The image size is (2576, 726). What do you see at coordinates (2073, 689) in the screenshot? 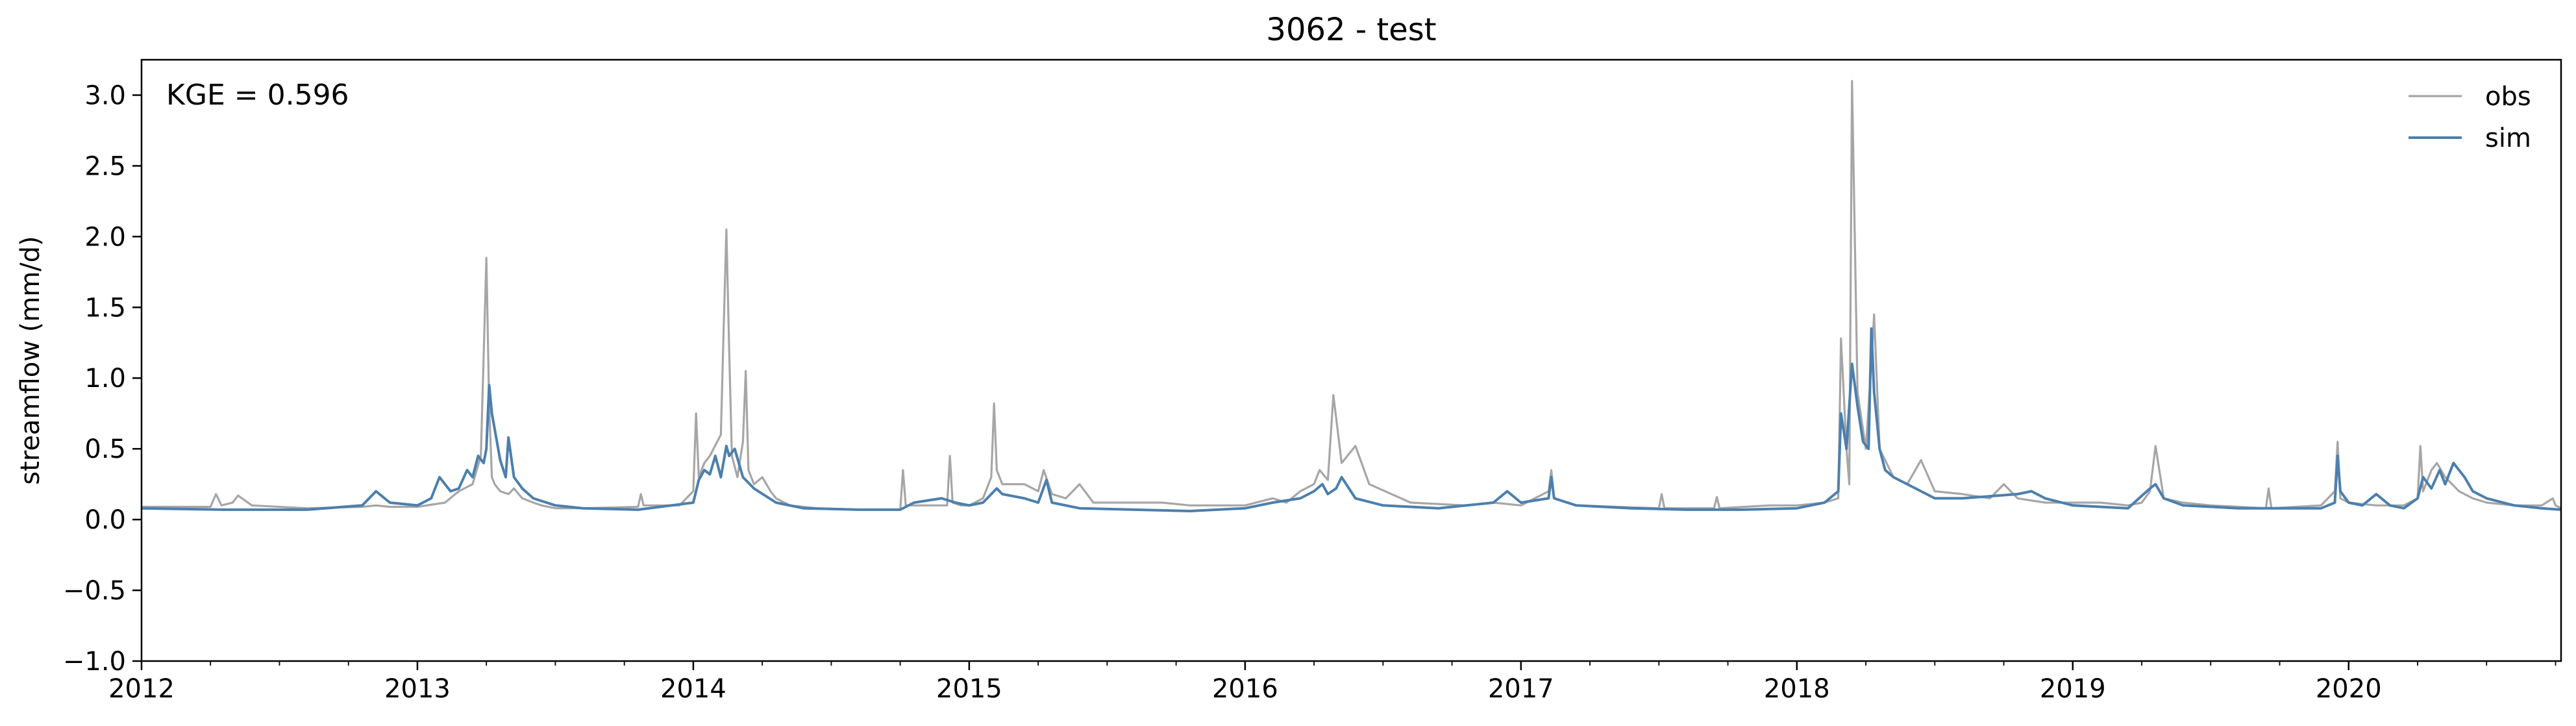
I see `x-tick-label: 2019` at bounding box center [2073, 689].